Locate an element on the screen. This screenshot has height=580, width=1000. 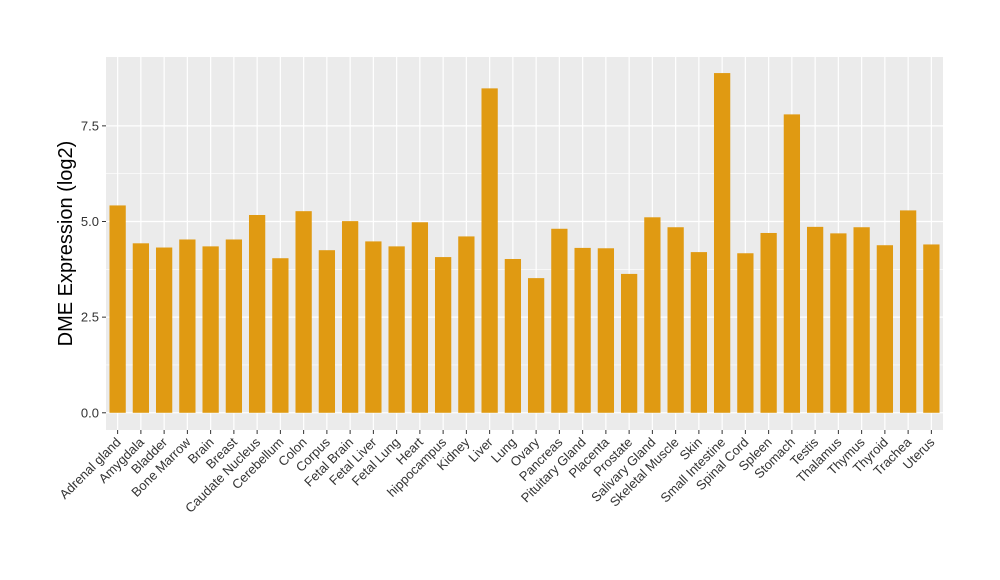
y-tick-label: 0.0 is located at coordinates (90, 412).